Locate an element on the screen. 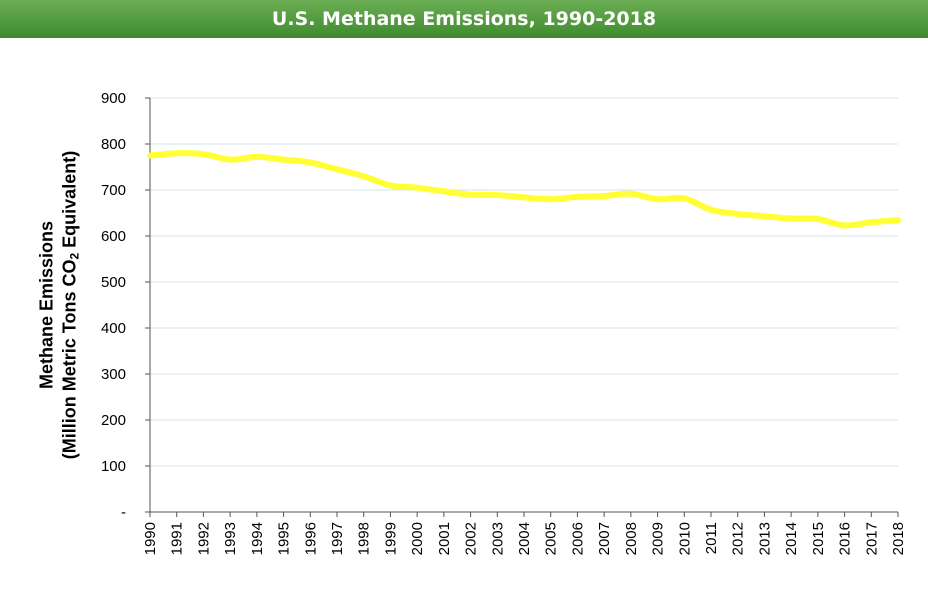 Image resolution: width=928 pixels, height=592 pixels. series-layer is located at coordinates (524, 189).